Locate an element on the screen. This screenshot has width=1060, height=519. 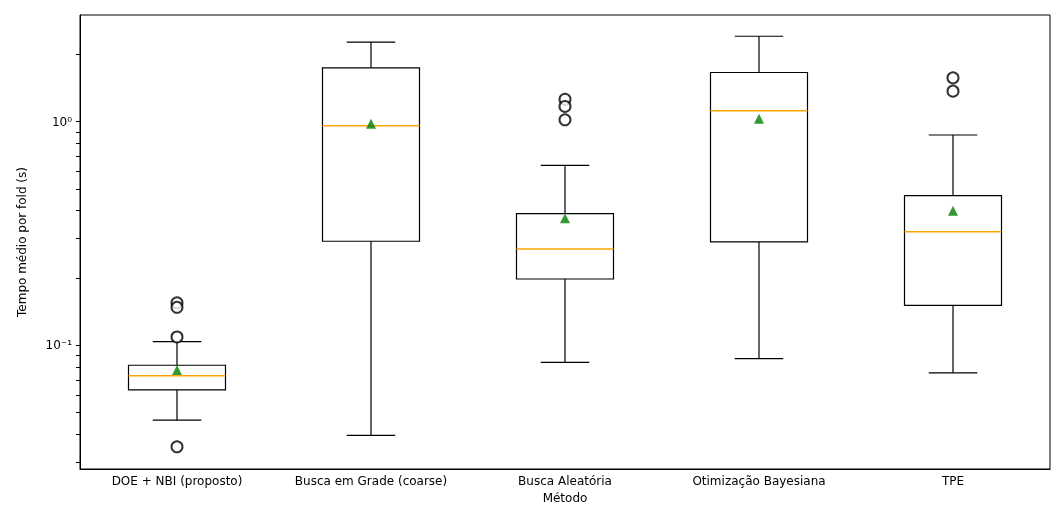
x-tick-label: Otimização Bayesiana is located at coordinates (759, 481).